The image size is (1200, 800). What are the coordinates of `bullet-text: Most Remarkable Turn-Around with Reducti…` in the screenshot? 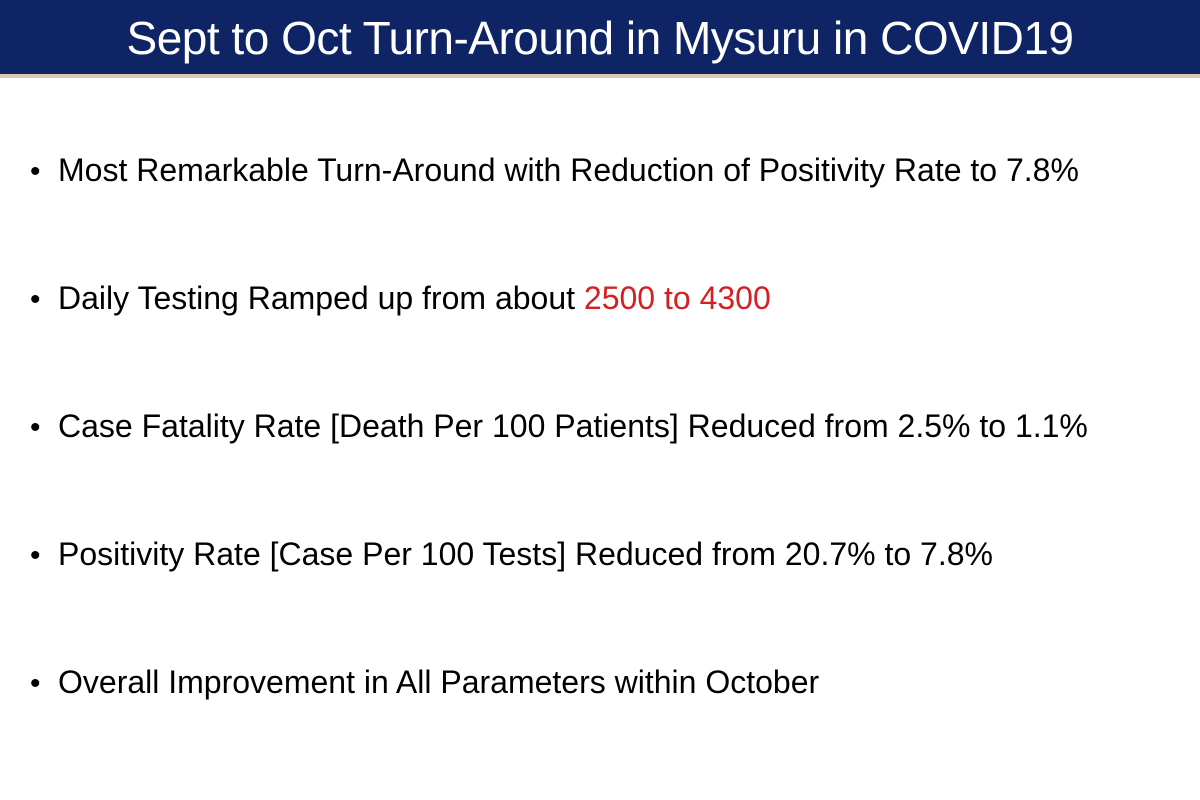 It's located at (568, 170).